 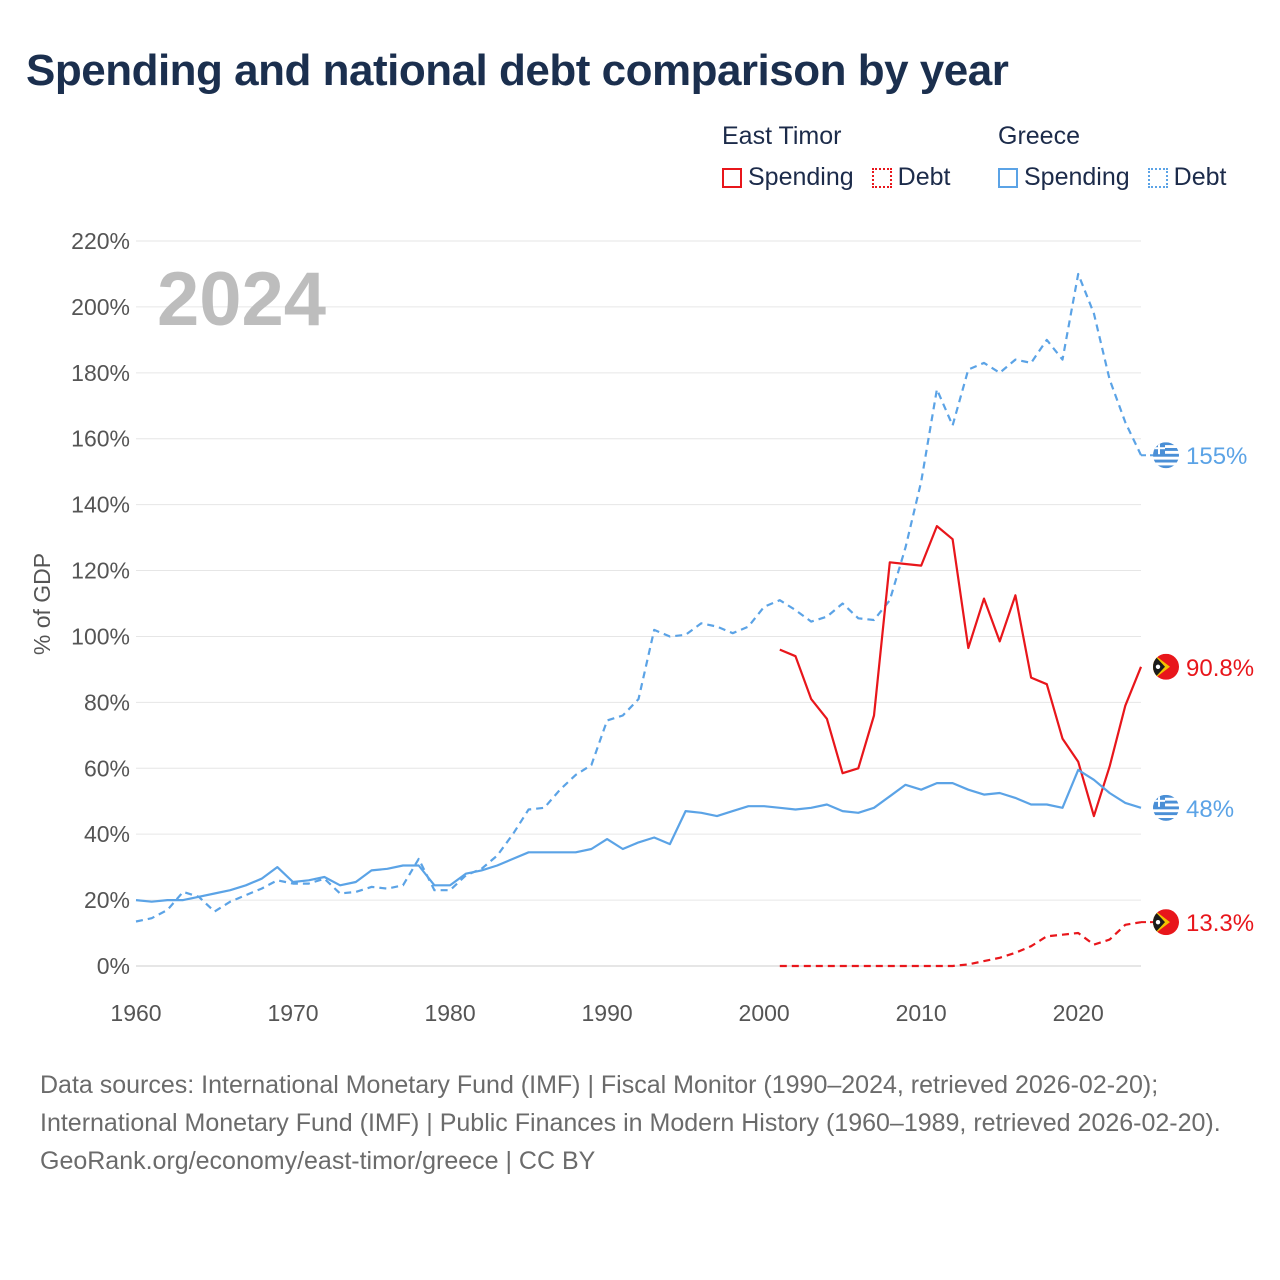 What do you see at coordinates (1039, 136) in the screenshot?
I see `legend-country-greece: Greece` at bounding box center [1039, 136].